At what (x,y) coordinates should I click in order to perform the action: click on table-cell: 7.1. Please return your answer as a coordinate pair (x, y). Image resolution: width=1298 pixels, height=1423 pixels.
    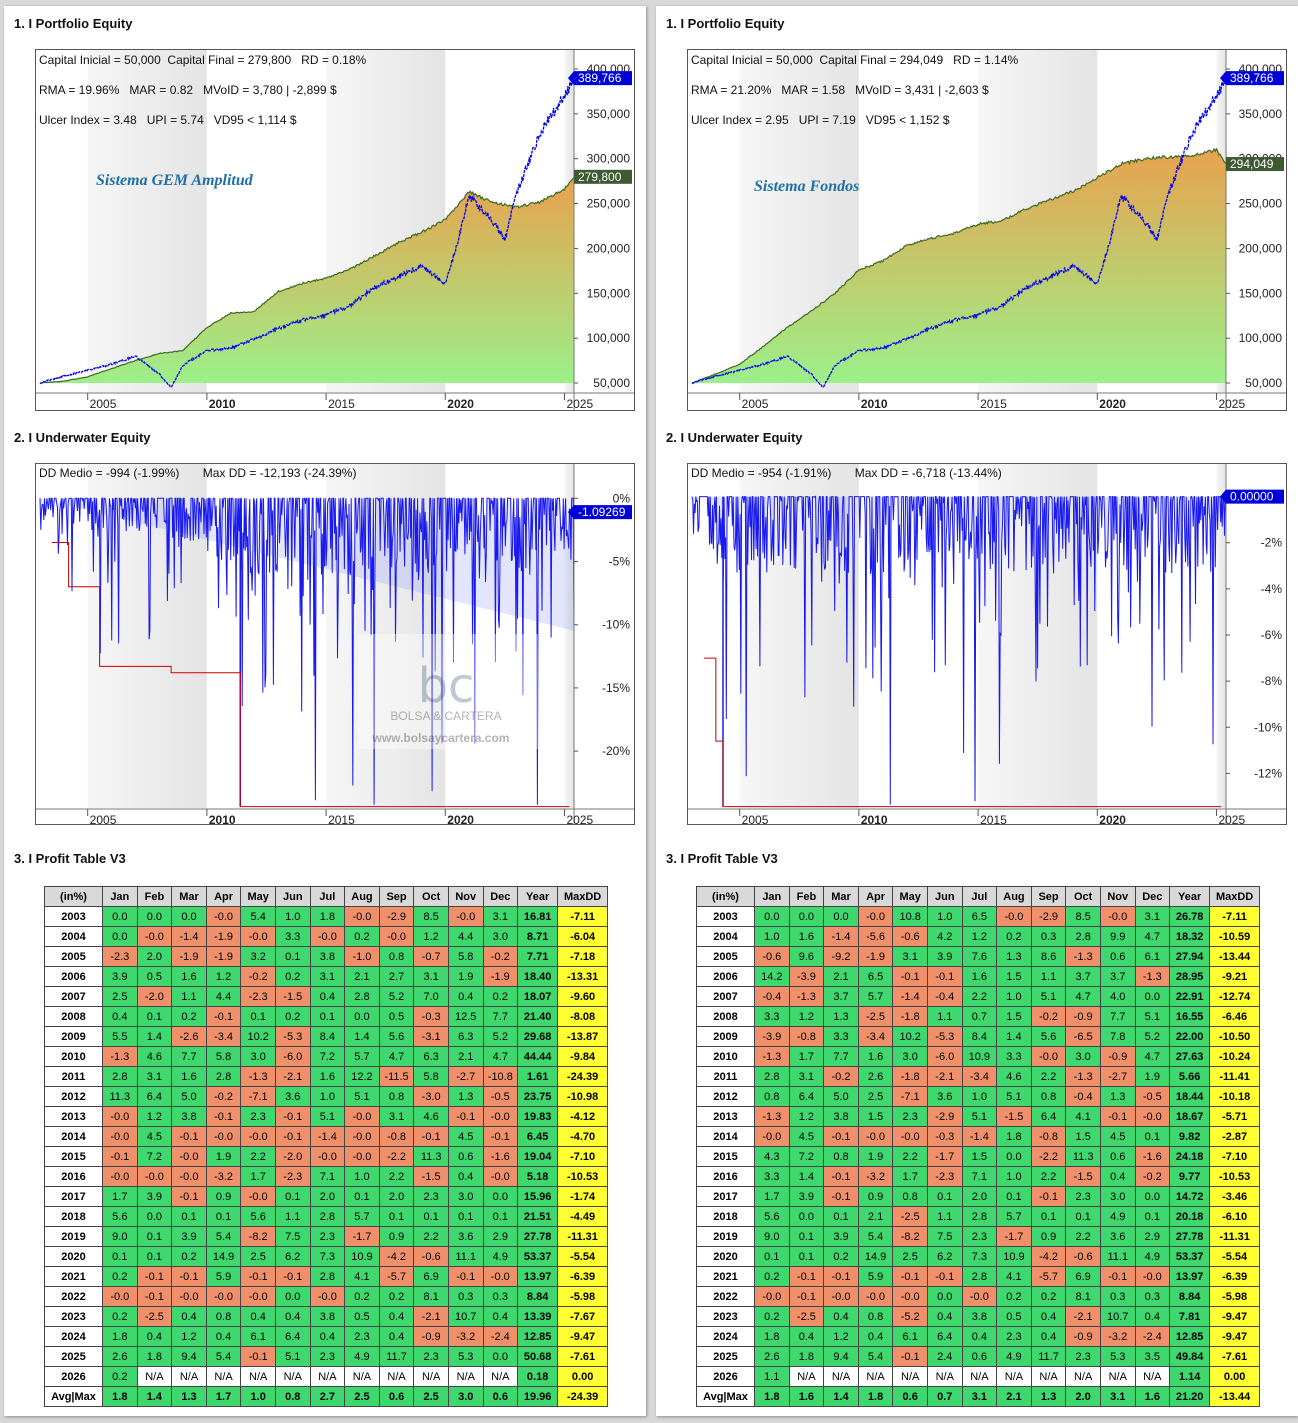
    Looking at the image, I should click on (327, 1176).